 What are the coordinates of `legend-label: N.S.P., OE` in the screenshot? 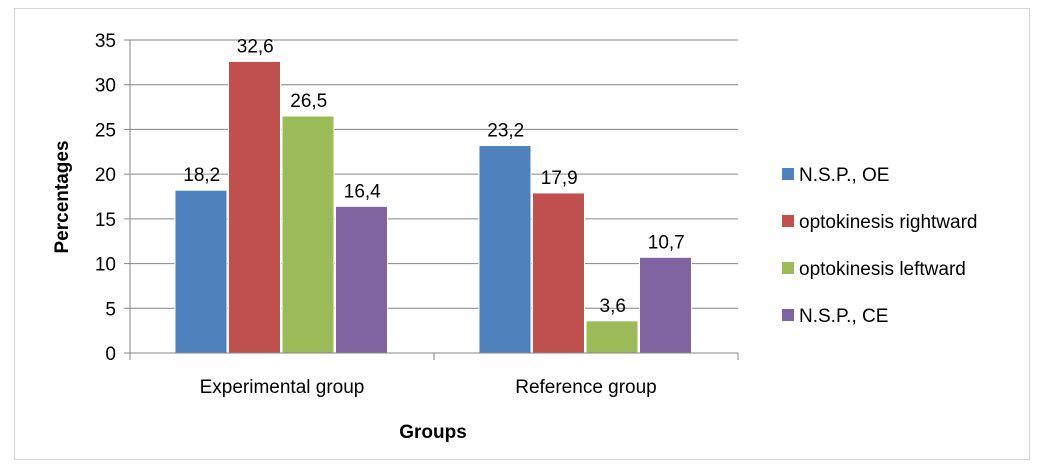 It's located at (844, 175).